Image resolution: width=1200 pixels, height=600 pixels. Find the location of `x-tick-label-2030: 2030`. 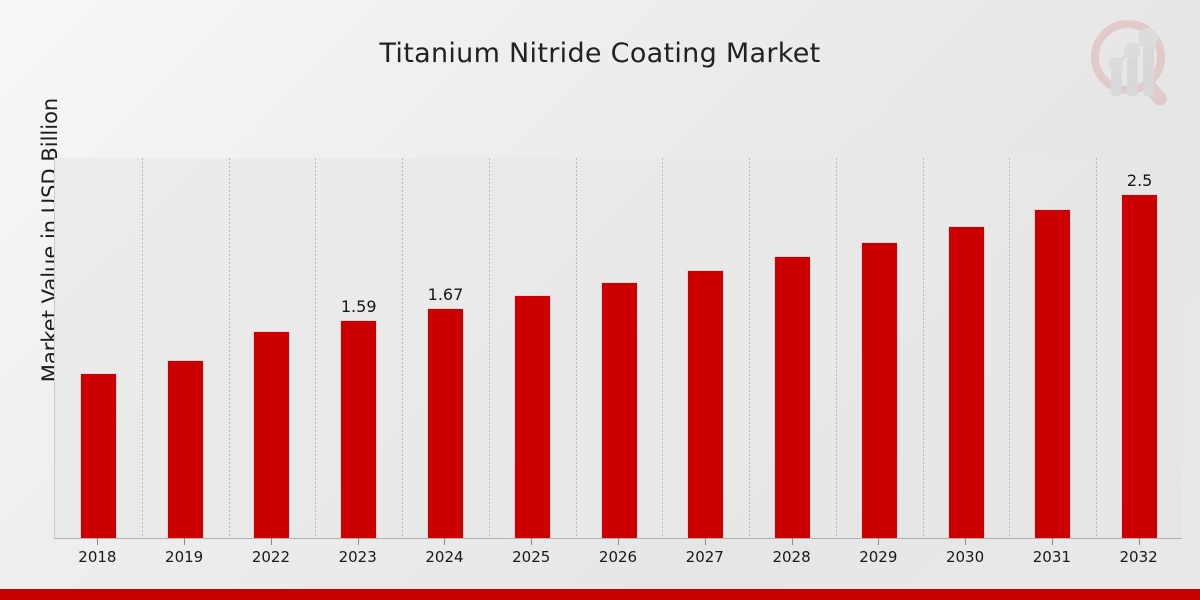

x-tick-label-2030: 2030 is located at coordinates (965, 557).